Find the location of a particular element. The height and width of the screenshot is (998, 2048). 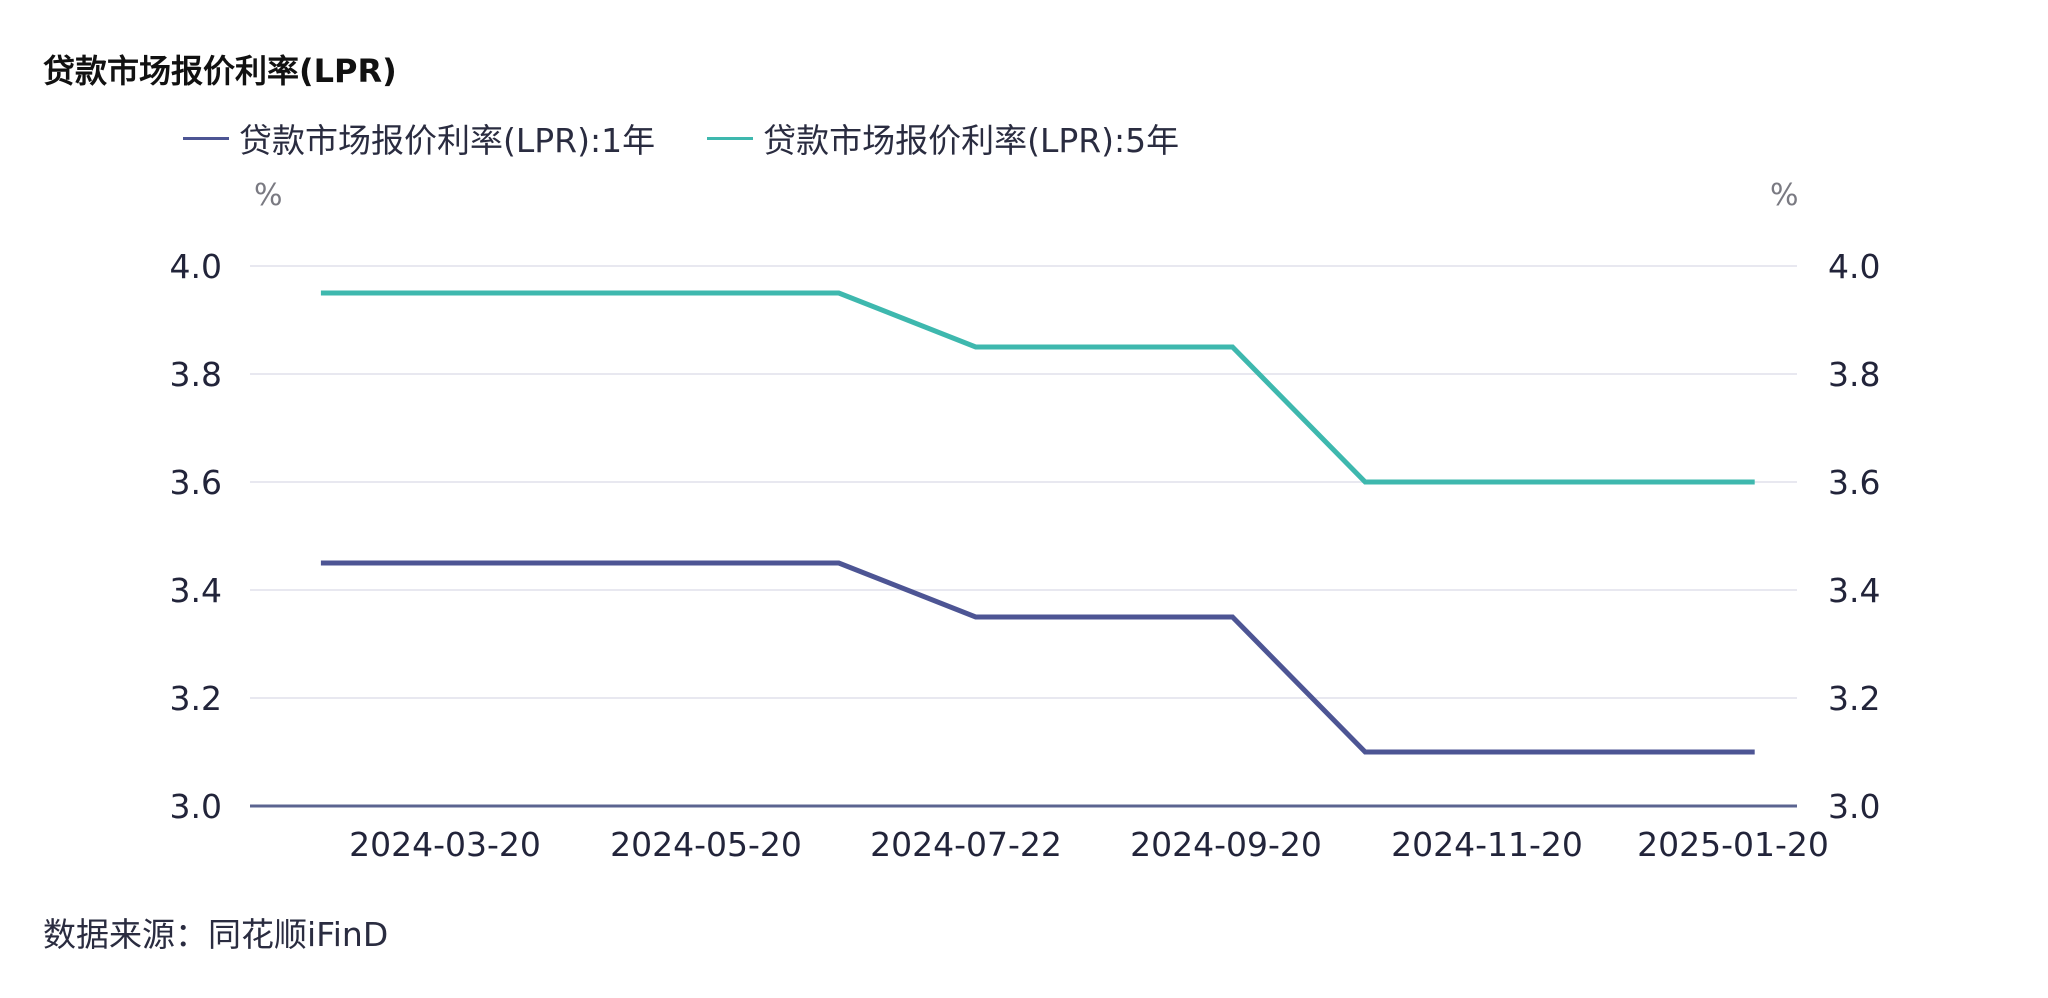

y-tick-label-left: 3.6 is located at coordinates (196, 482).